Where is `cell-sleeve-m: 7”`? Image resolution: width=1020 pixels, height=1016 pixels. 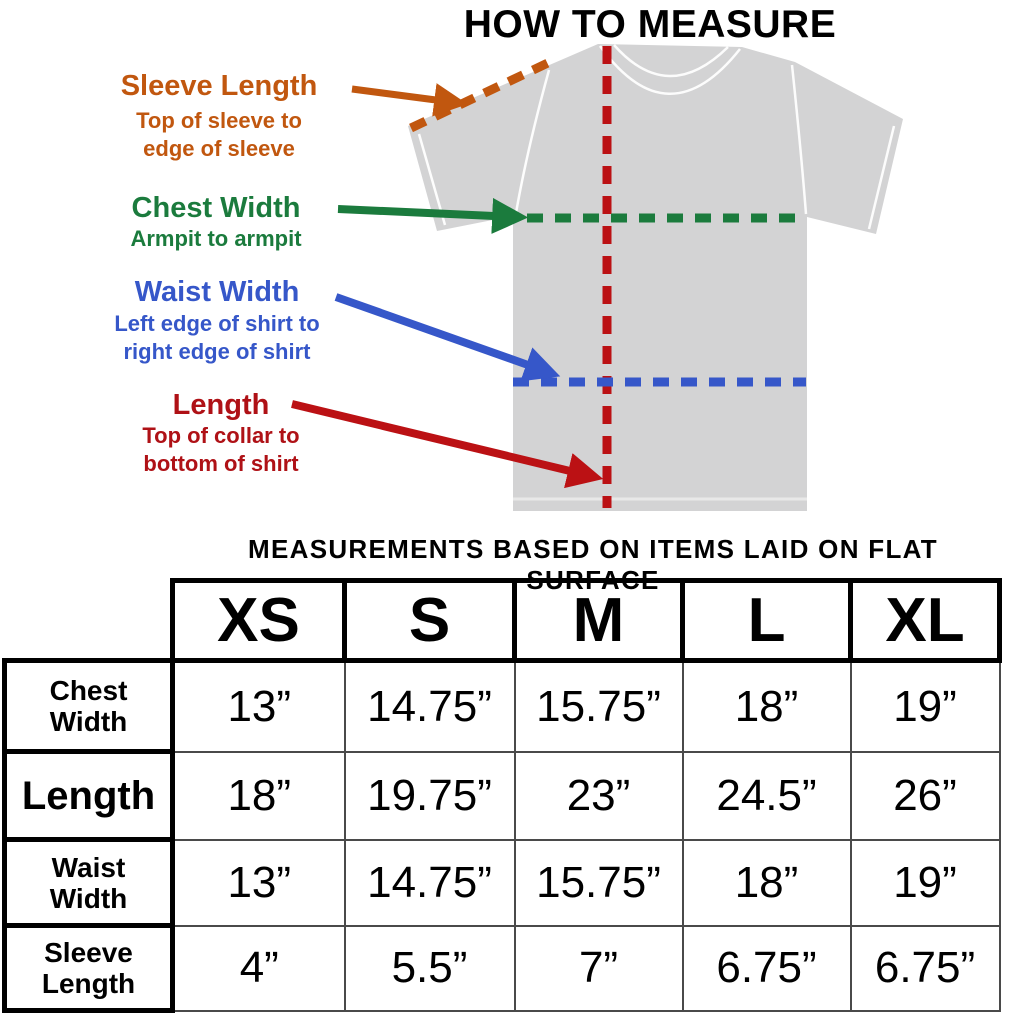
cell-sleeve-m: 7” is located at coordinates (598, 968).